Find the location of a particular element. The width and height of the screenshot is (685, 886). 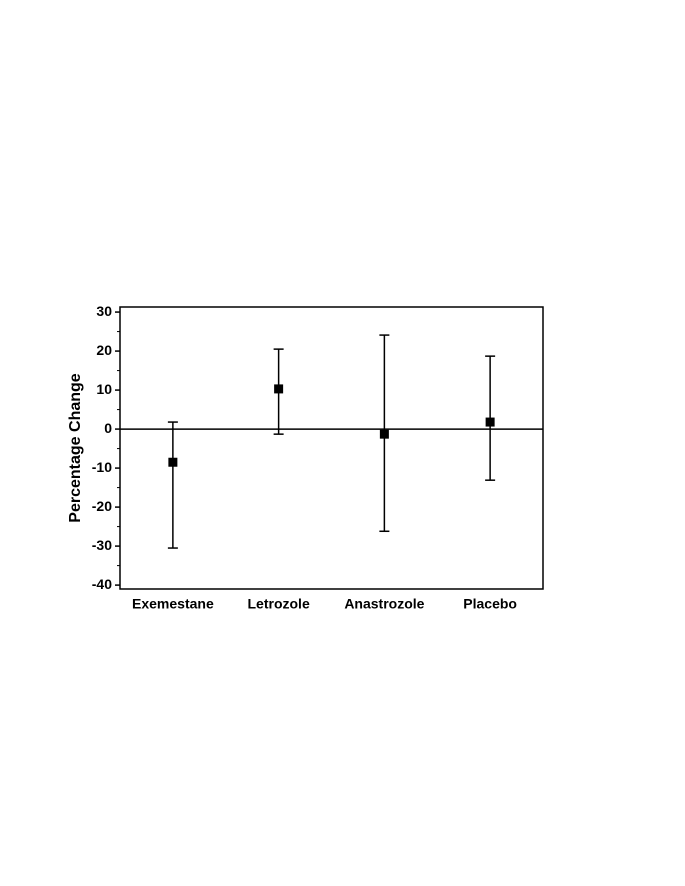

y-tick-label: 0 is located at coordinates (108, 428).